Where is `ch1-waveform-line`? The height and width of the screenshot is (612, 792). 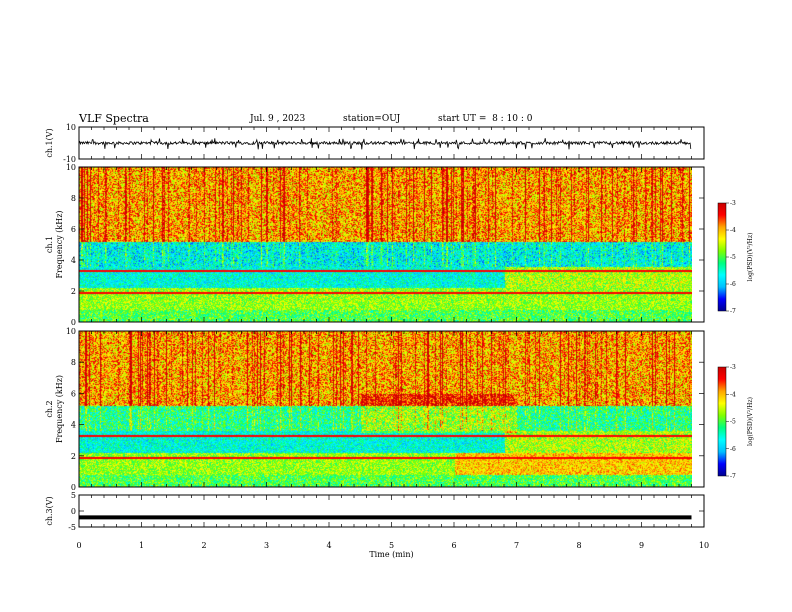 ch1-waveform-line is located at coordinates (385, 144).